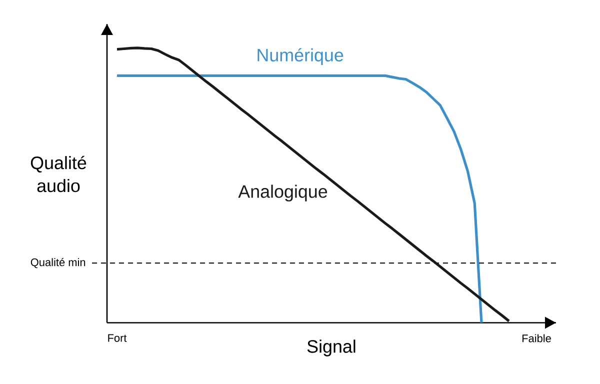  Describe the element at coordinates (536, 338) in the screenshot. I see `x-tick-label: Faible` at that location.